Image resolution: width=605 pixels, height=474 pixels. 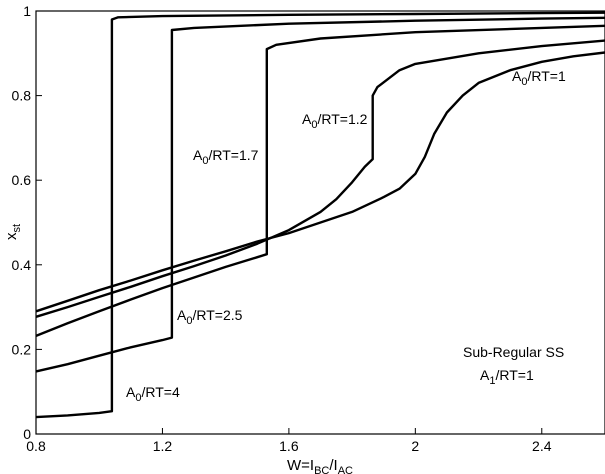 What do you see at coordinates (210, 317) in the screenshot?
I see `series-label-1: A0/RT=2.5` at bounding box center [210, 317].